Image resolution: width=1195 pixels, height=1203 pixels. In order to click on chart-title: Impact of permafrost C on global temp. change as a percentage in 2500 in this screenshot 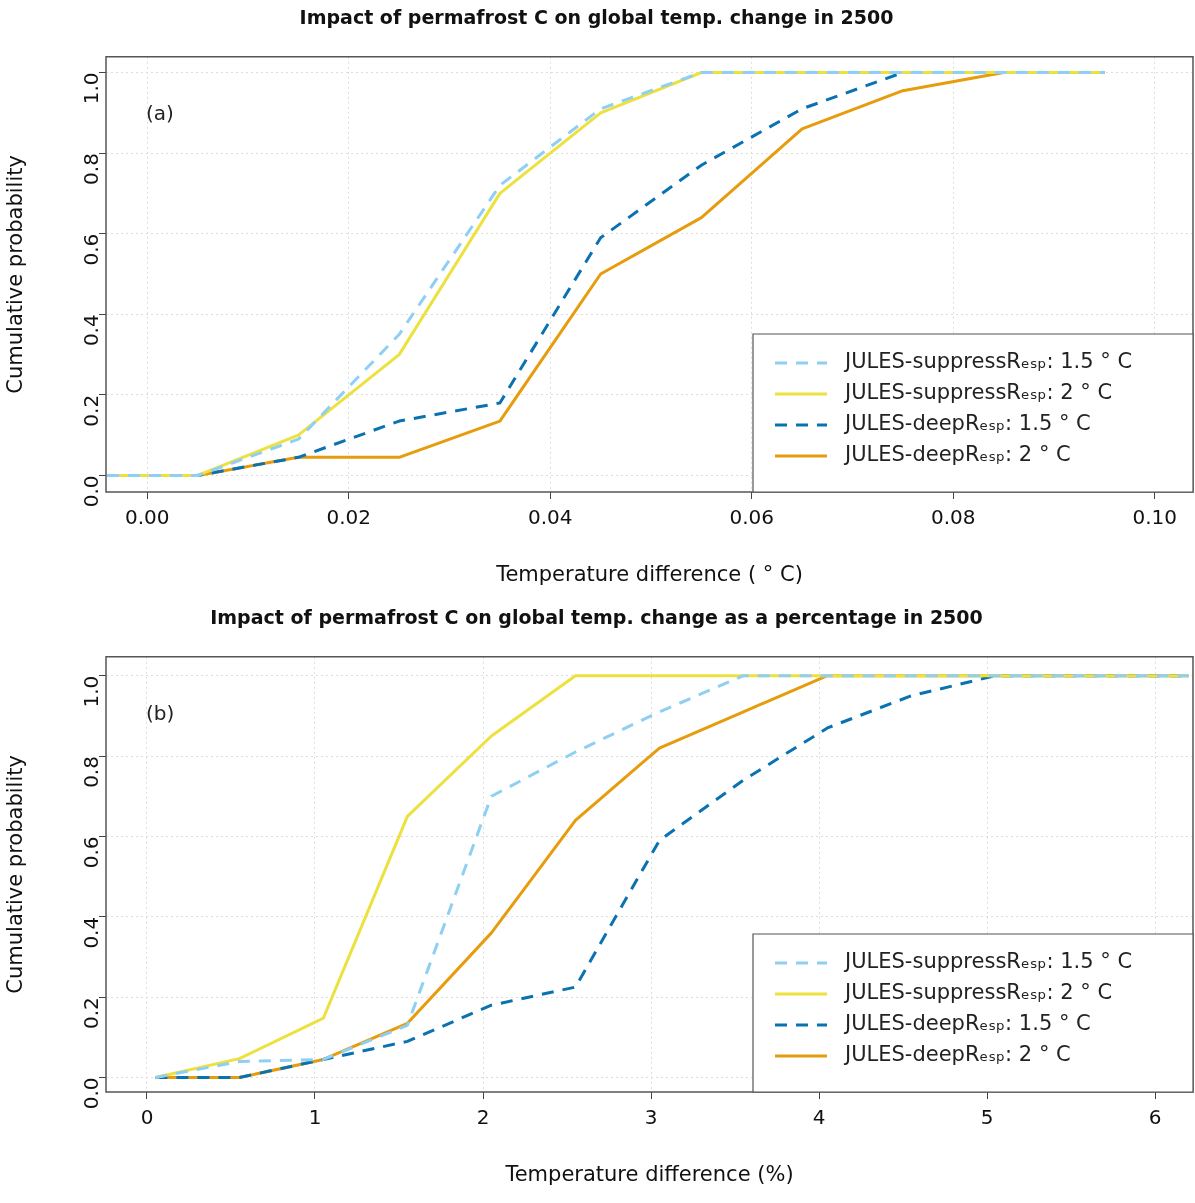, I will do `click(596, 617)`.